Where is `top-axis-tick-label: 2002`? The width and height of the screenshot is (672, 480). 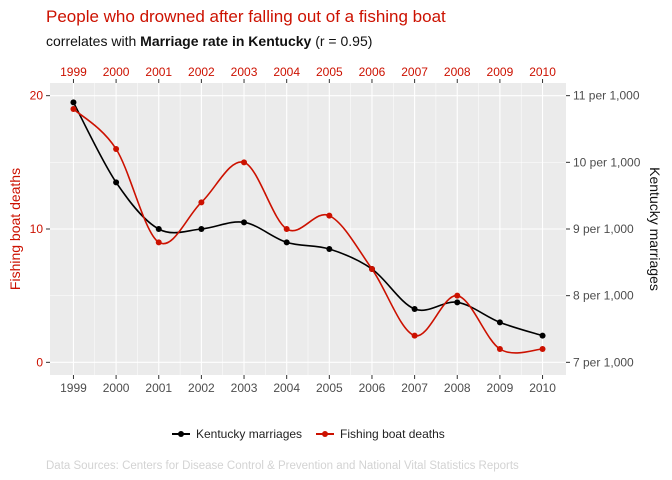 top-axis-tick-label: 2002 is located at coordinates (201, 72).